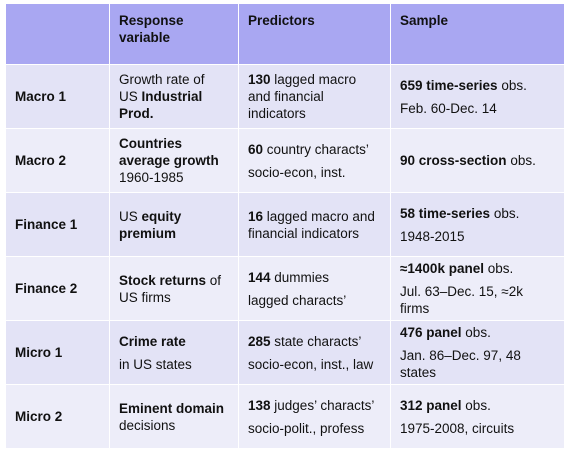 The height and width of the screenshot is (461, 570). What do you see at coordinates (57, 416) in the screenshot?
I see `row-label: Micro 2` at bounding box center [57, 416].